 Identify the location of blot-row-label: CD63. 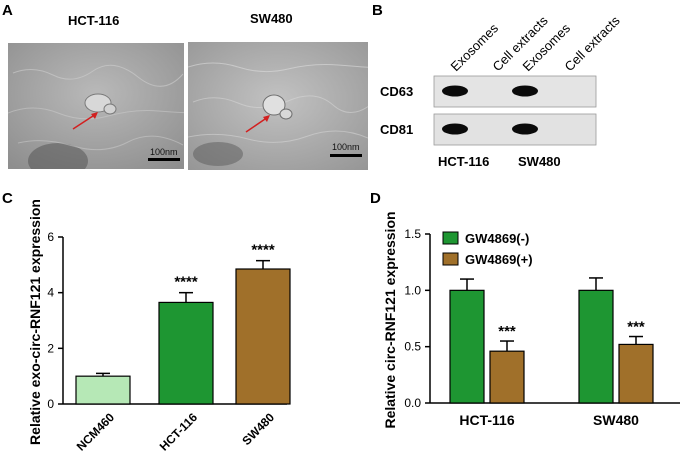
(396, 91).